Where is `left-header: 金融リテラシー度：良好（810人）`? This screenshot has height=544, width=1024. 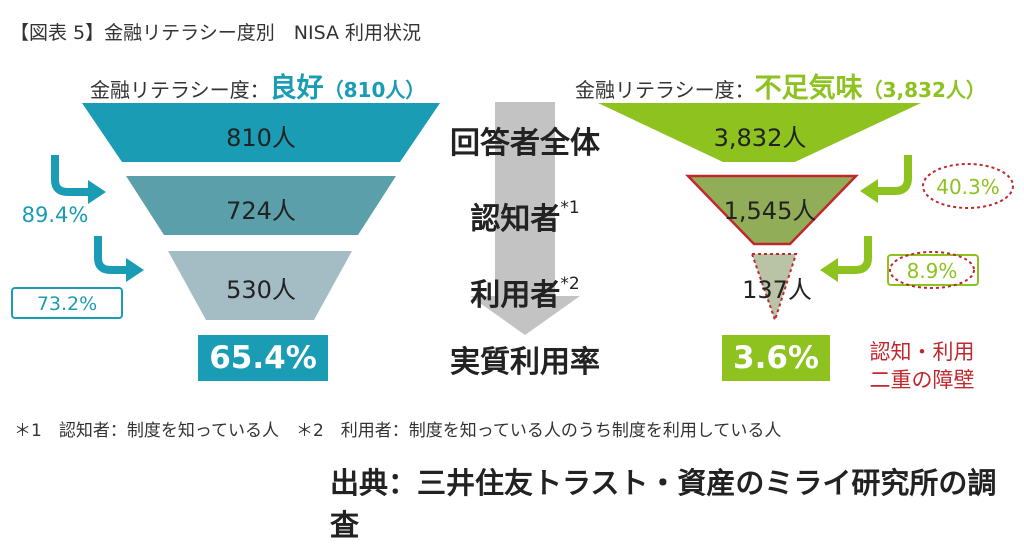
left-header: 金融リテラシー度：良好（810人） is located at coordinates (257, 85).